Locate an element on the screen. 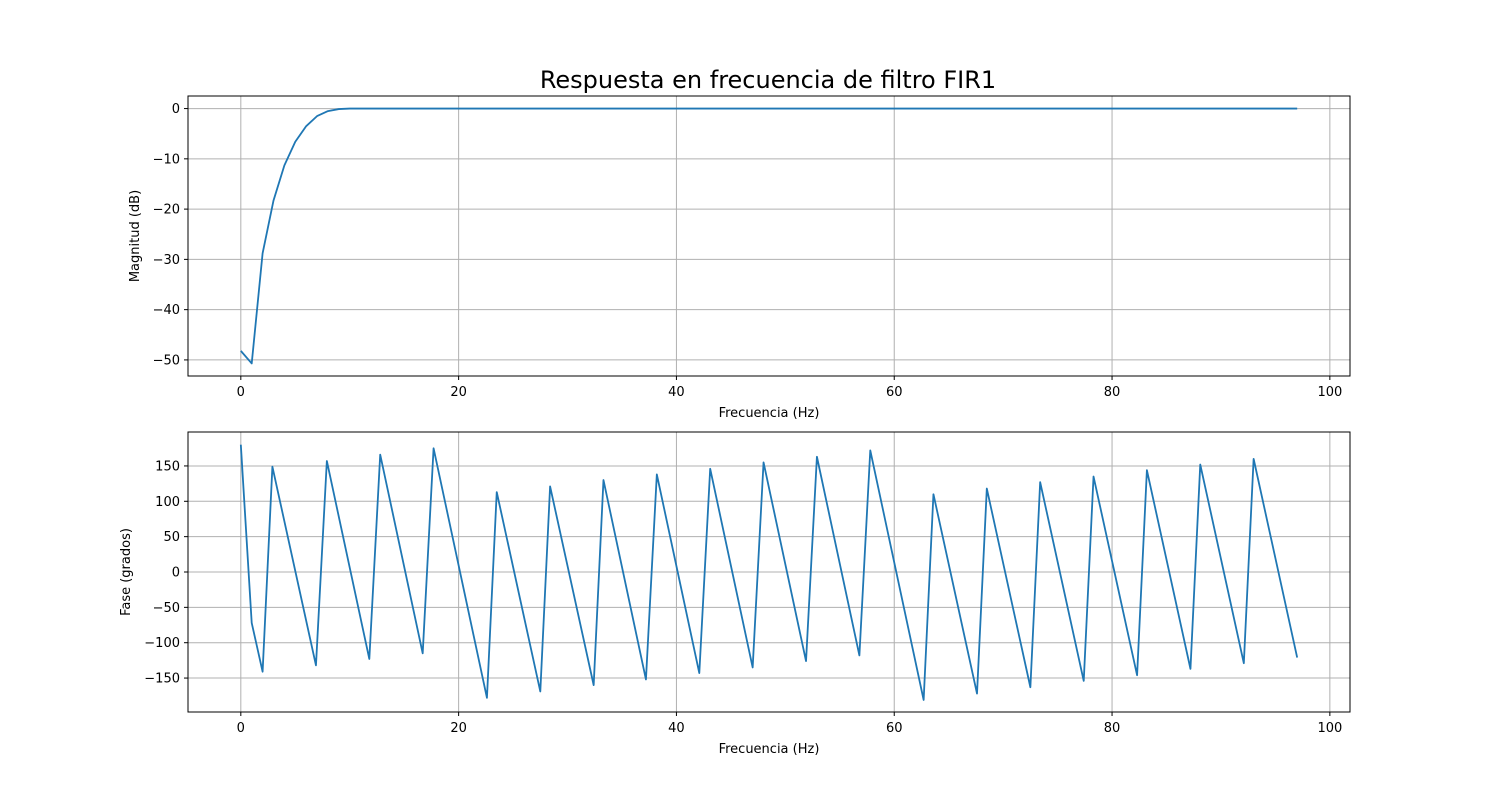 The height and width of the screenshot is (800, 1500). phase-y-tick-label: −100 is located at coordinates (162, 643).